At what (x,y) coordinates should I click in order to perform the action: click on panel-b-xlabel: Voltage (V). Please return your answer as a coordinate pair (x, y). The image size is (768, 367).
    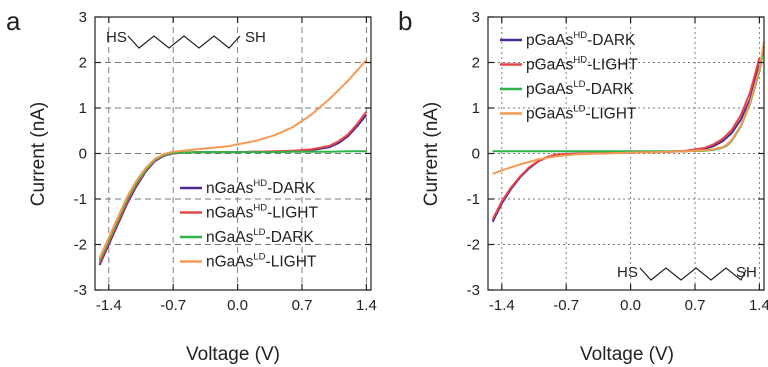
    Looking at the image, I should click on (627, 354).